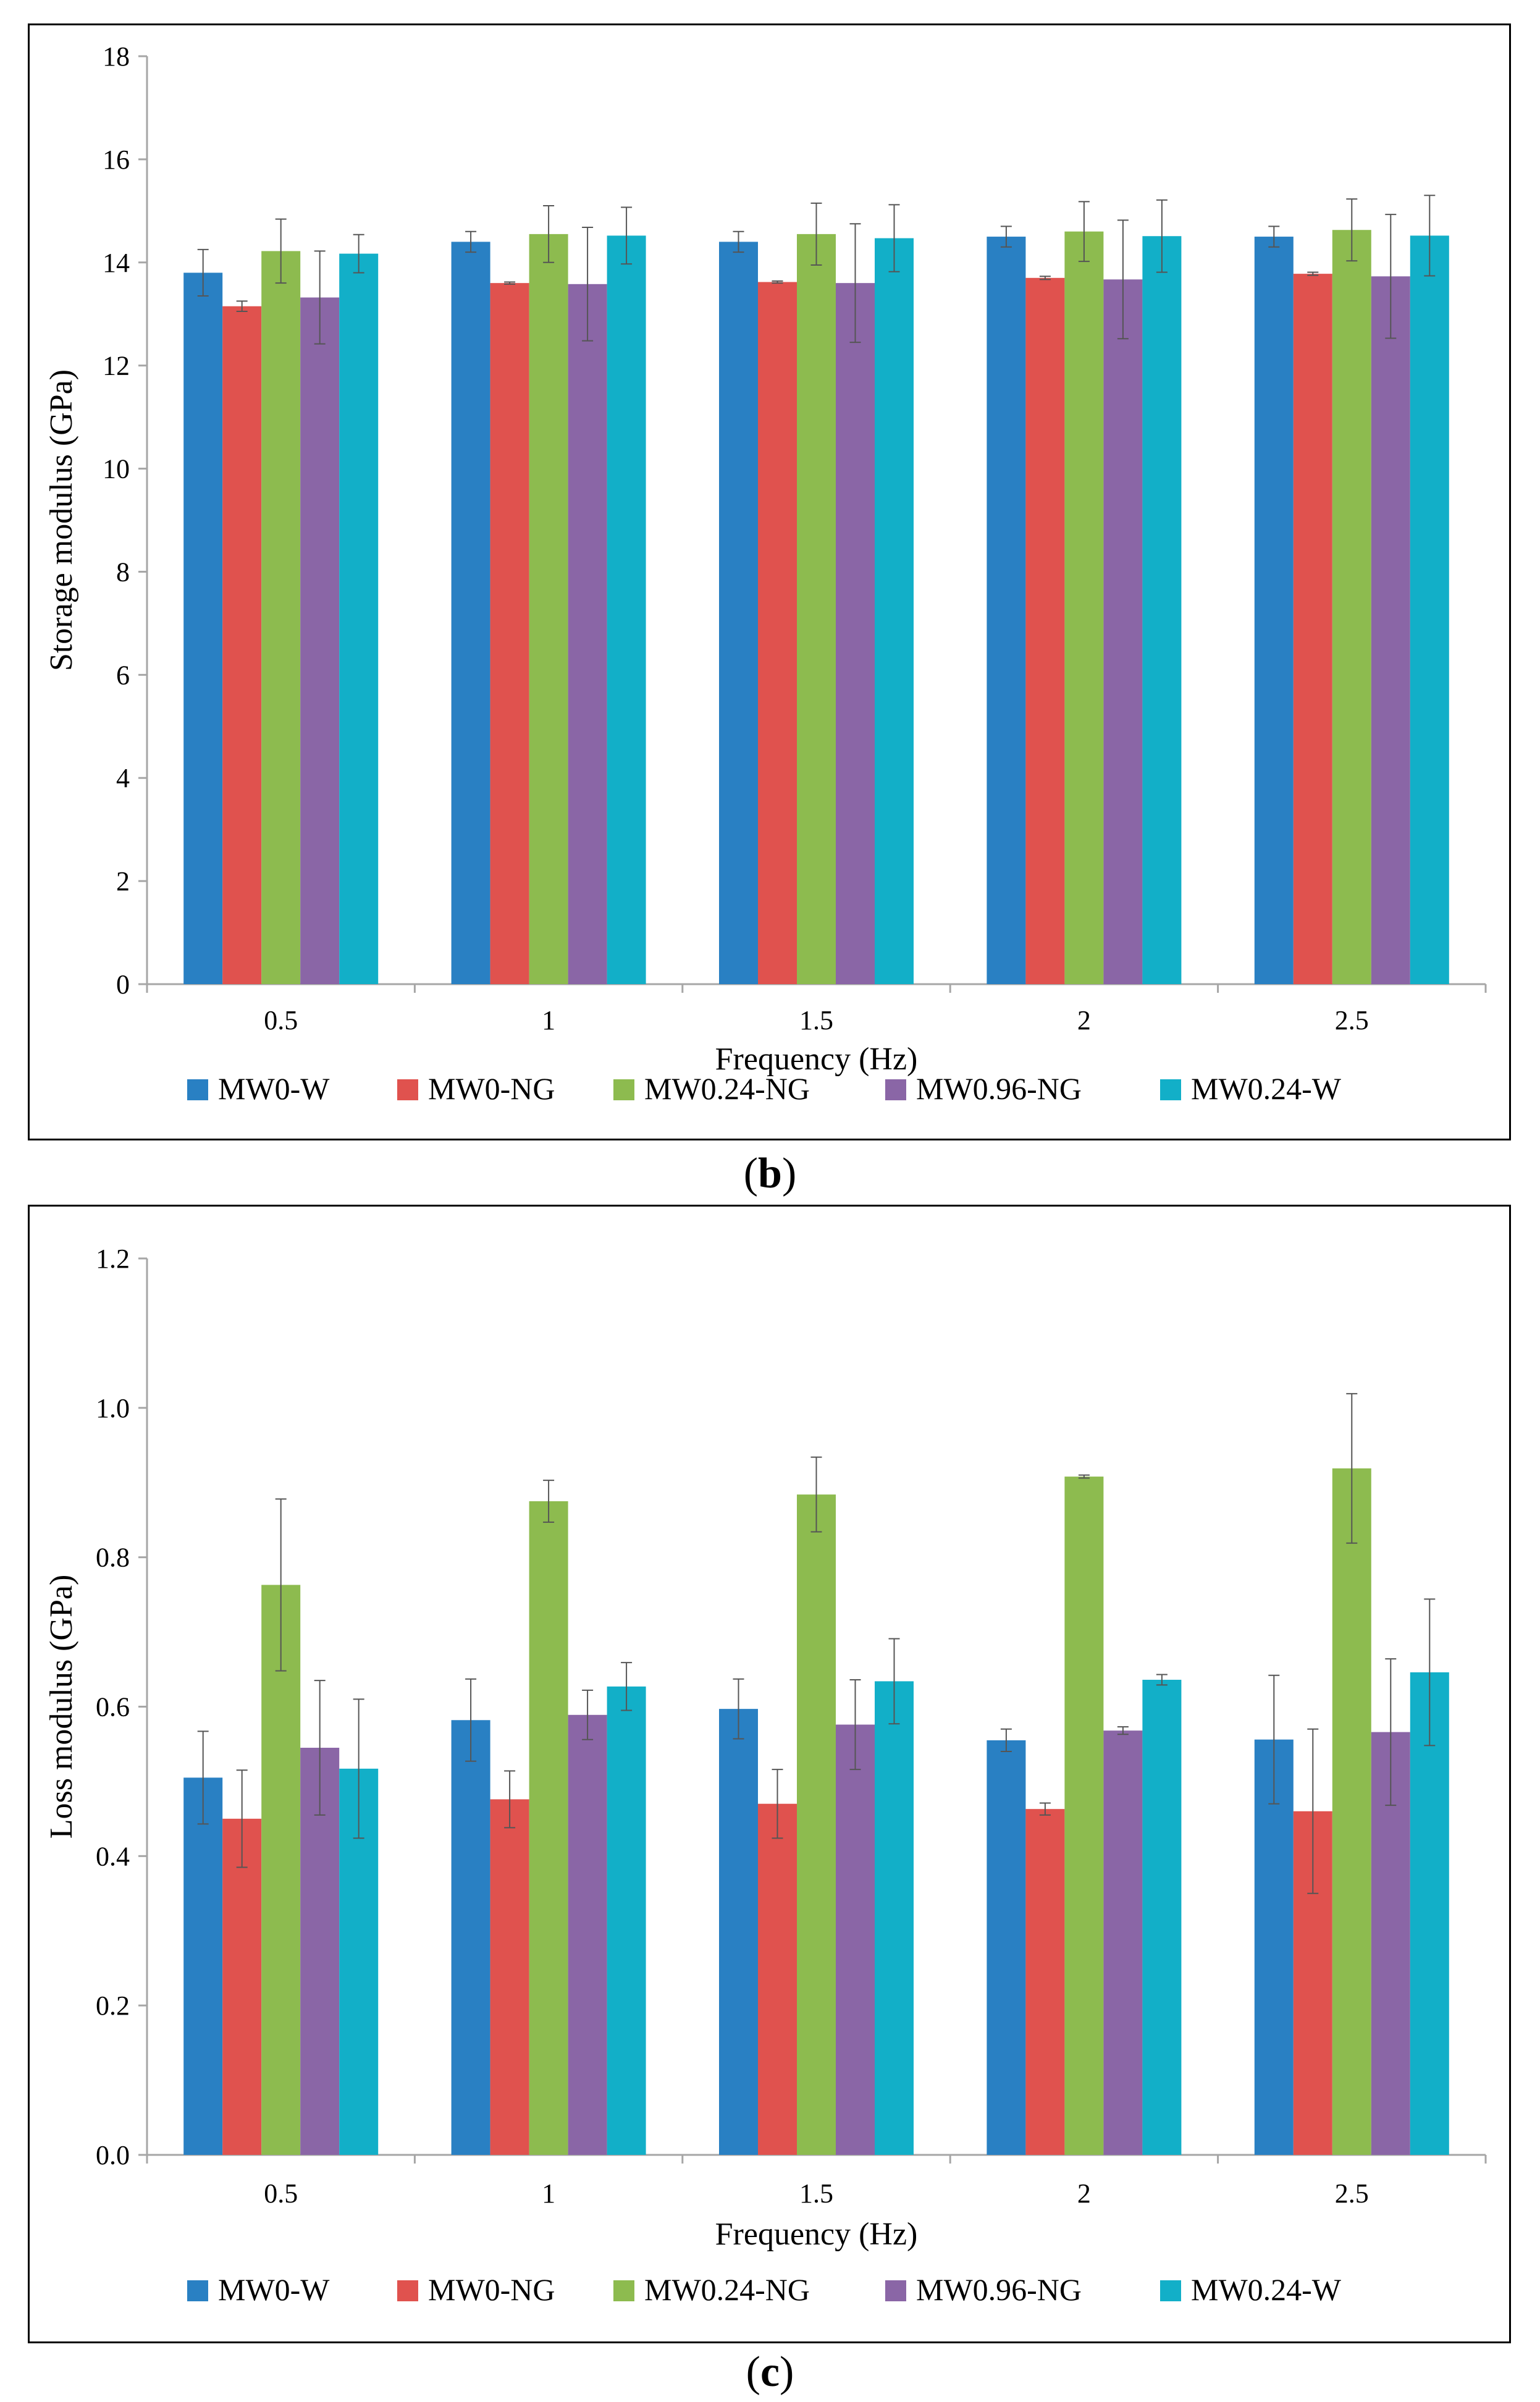  Describe the element at coordinates (123, 675) in the screenshot. I see `y-tick-label: 6` at that location.